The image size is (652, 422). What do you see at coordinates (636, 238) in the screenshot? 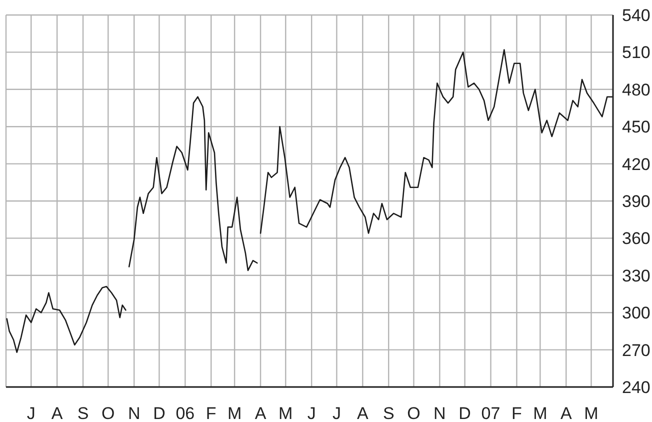
I see `y-tick-label: 360` at bounding box center [636, 238].